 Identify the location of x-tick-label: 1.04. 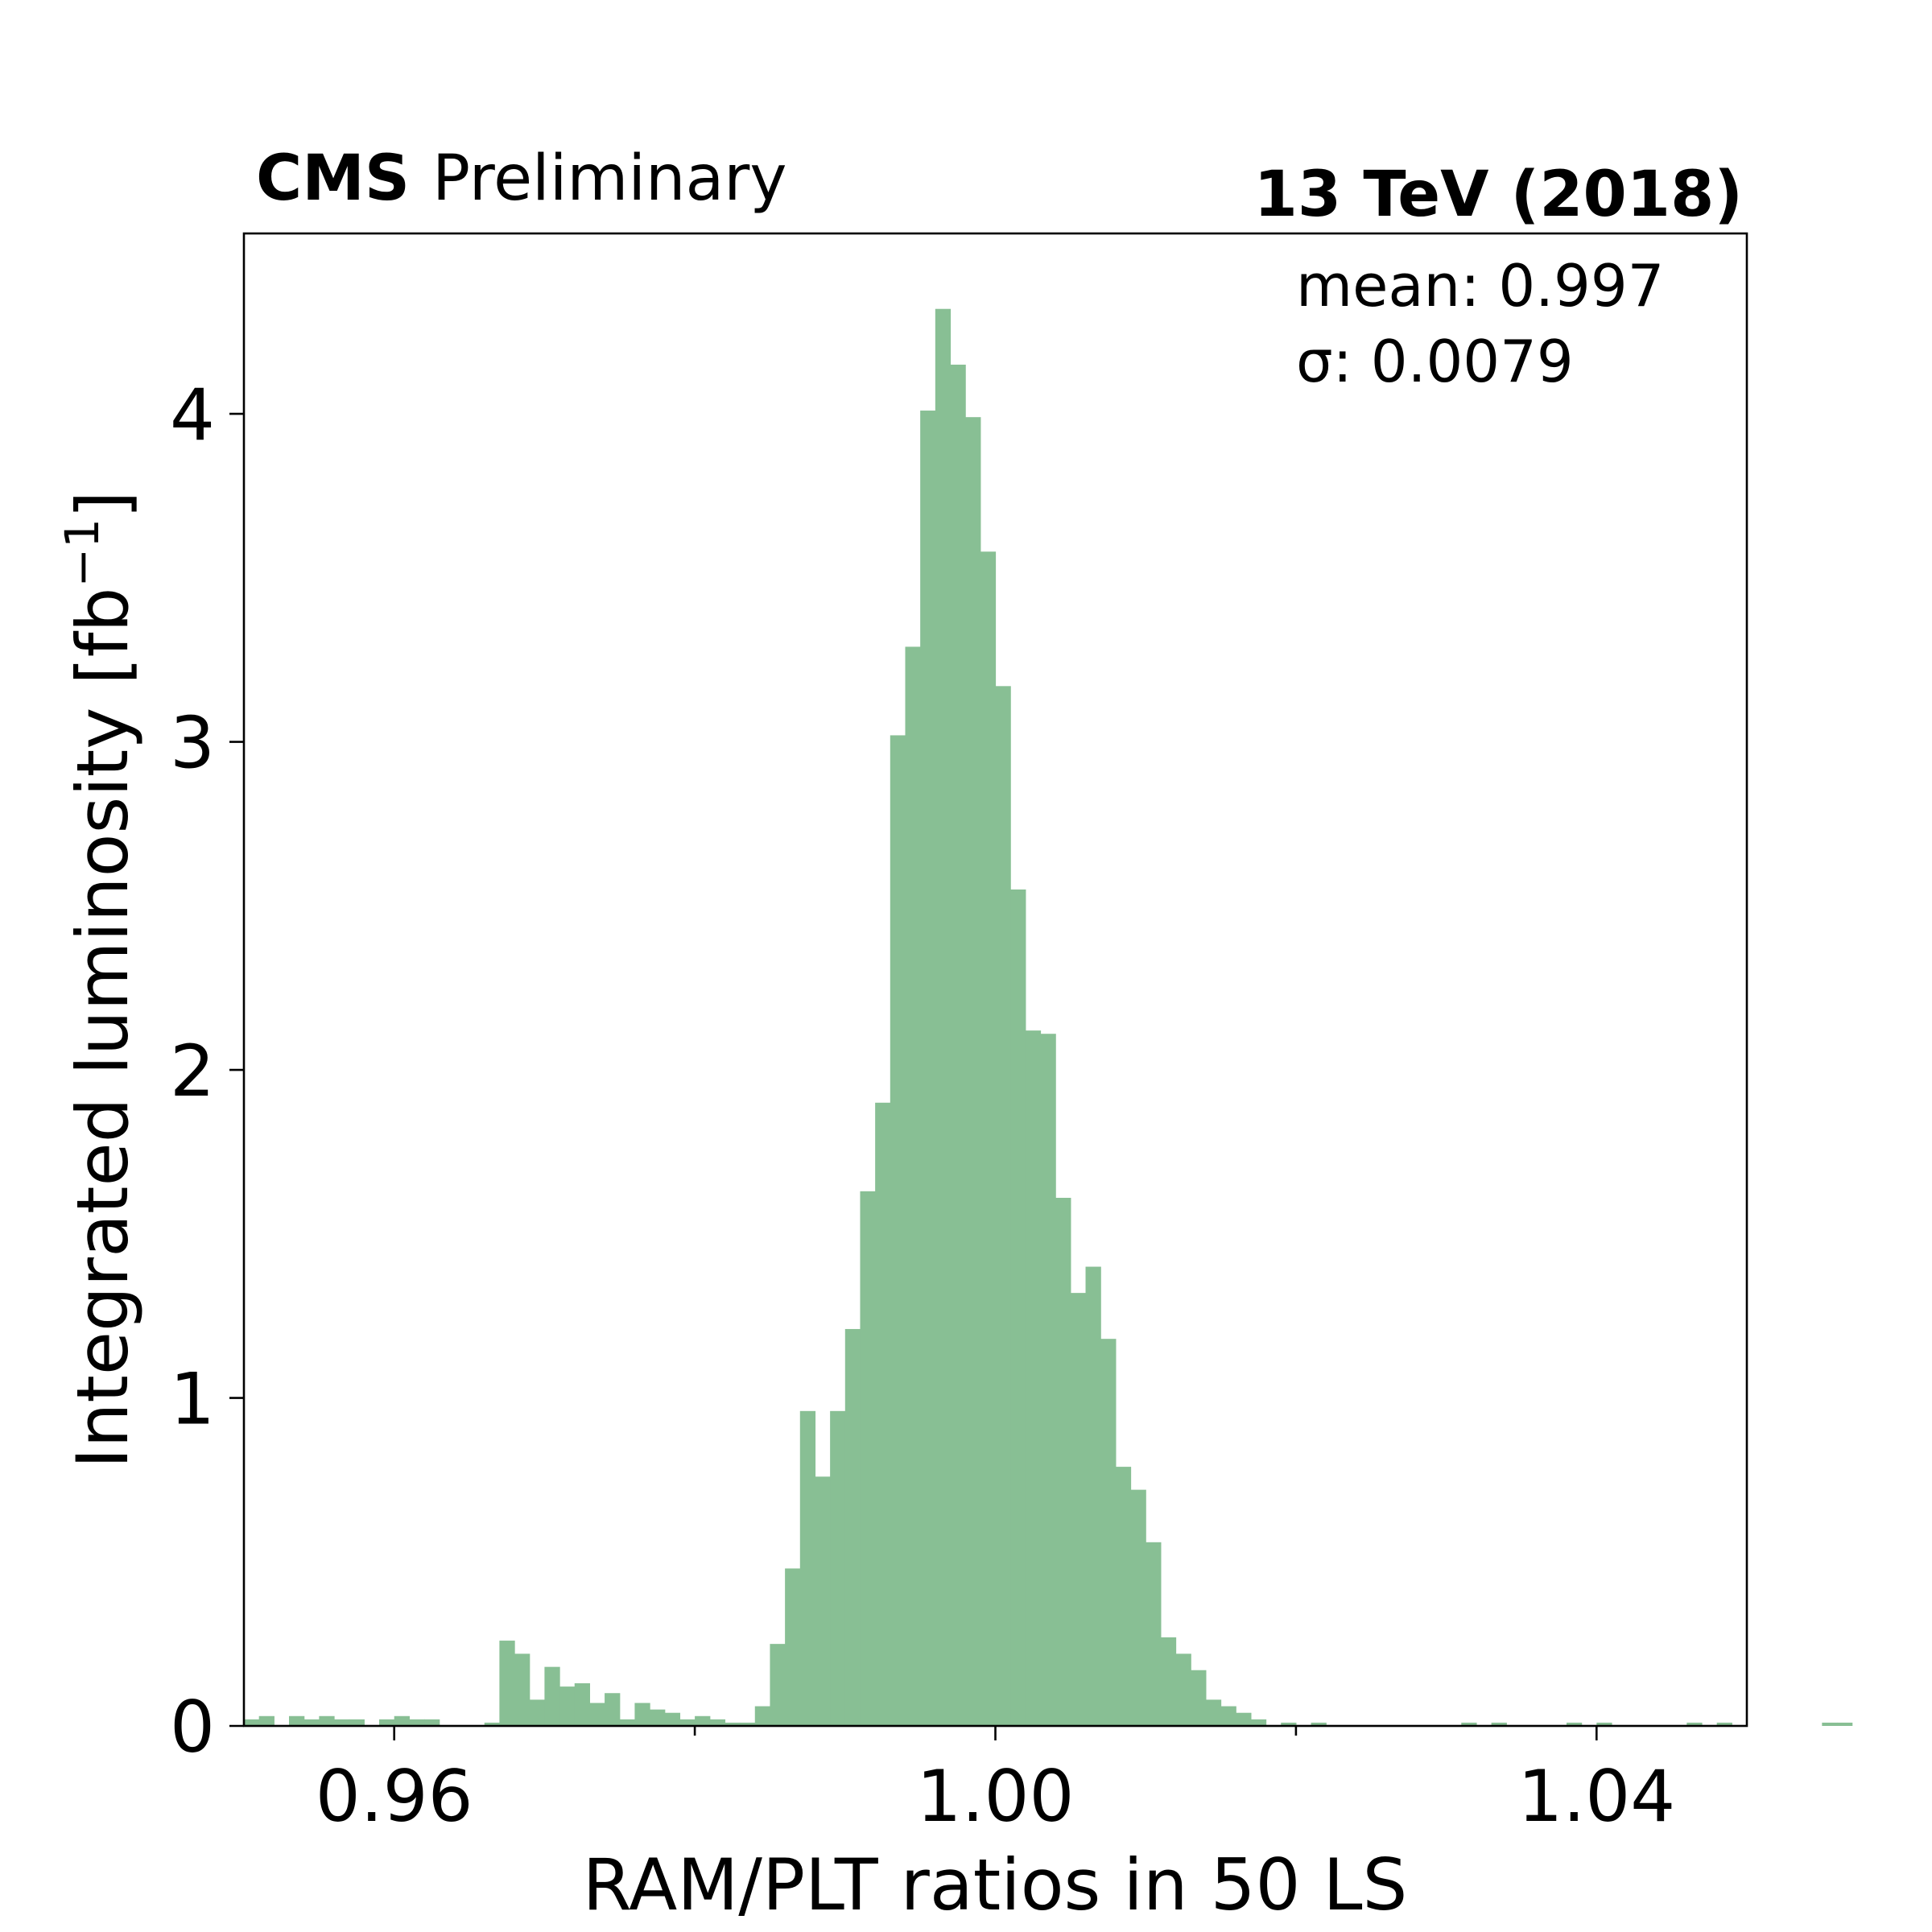
(1596, 1796).